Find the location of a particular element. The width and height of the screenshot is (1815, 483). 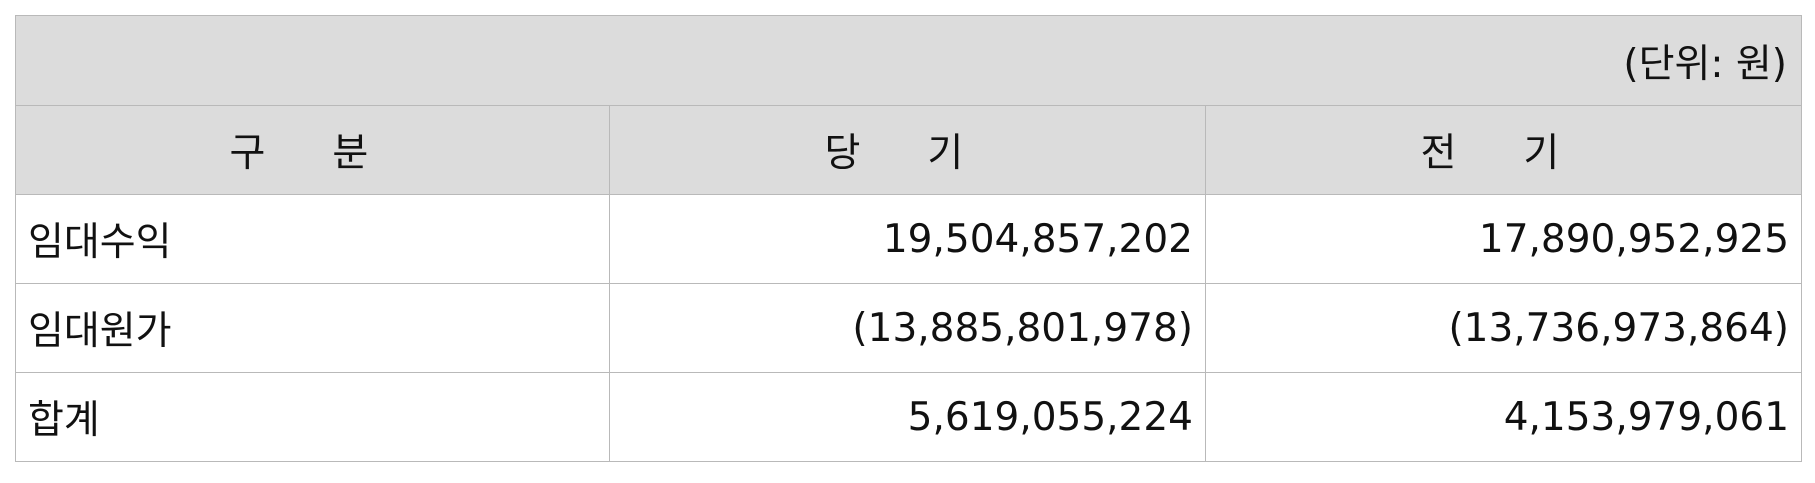

prior-period-value: 17,890,952,925 is located at coordinates (1503, 239).